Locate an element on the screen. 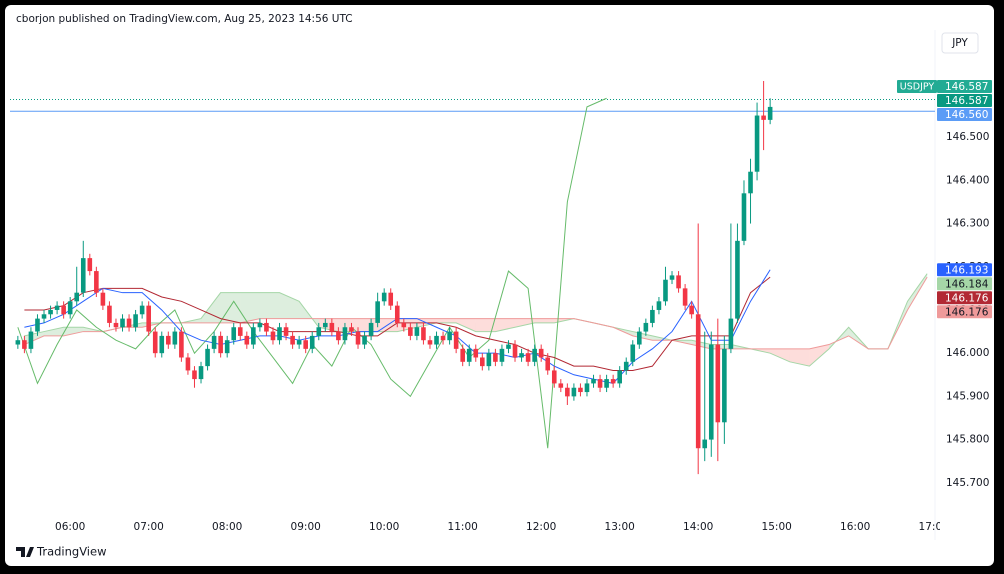 The image size is (1004, 574). price-tag-label: 146.560 is located at coordinates (966, 115).